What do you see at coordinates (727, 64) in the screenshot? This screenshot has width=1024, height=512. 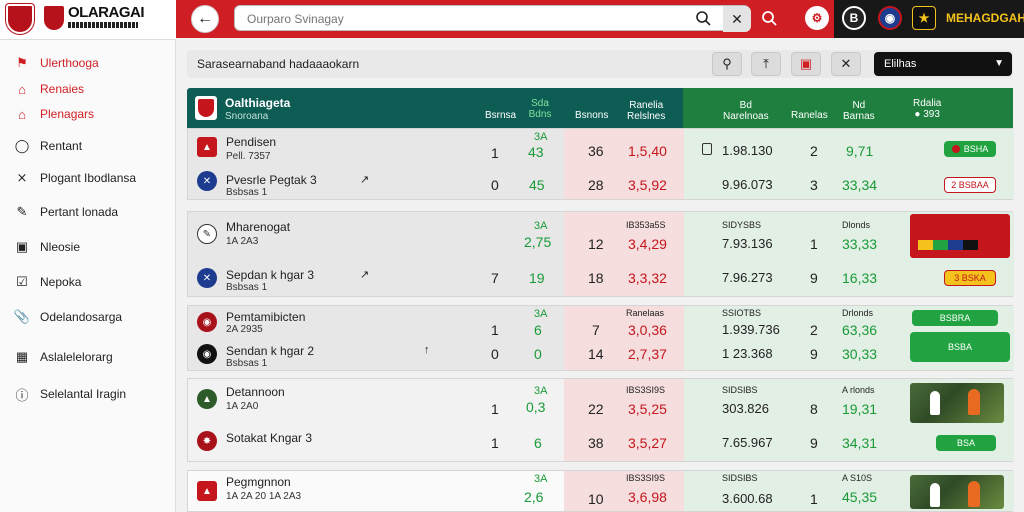 I see `search-button: ⚲` at bounding box center [727, 64].